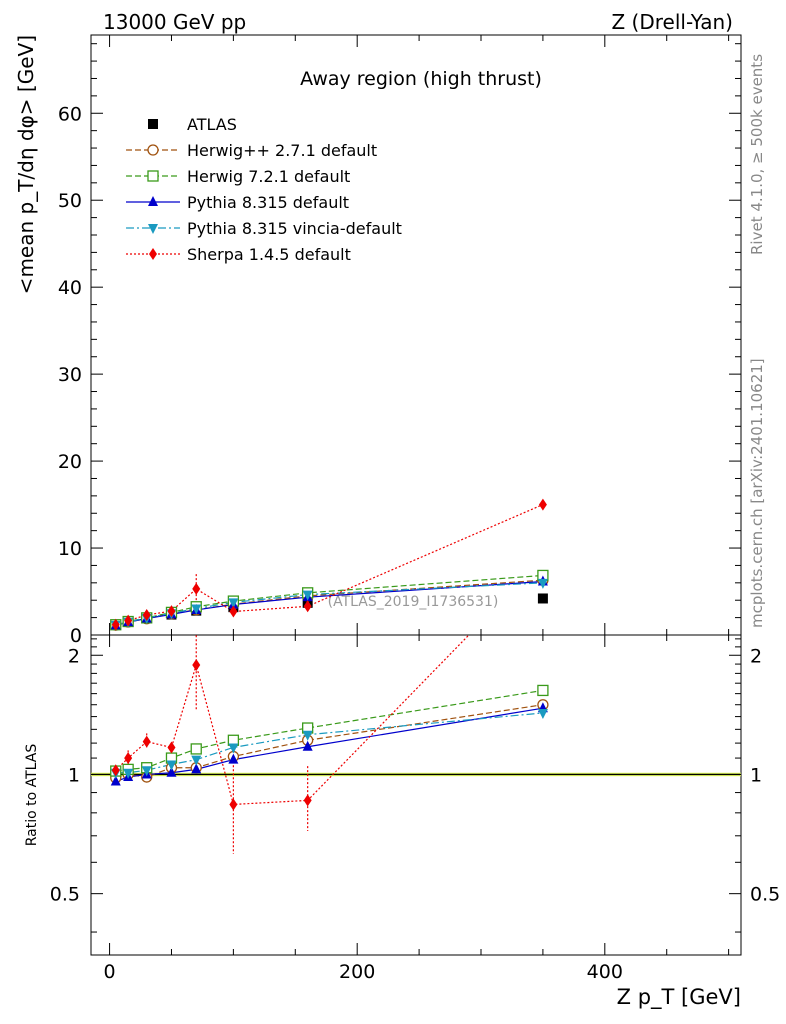 The height and width of the screenshot is (1024, 786). What do you see at coordinates (756, 775) in the screenshot?
I see `ratio-y-tick-label-right: 1` at bounding box center [756, 775].